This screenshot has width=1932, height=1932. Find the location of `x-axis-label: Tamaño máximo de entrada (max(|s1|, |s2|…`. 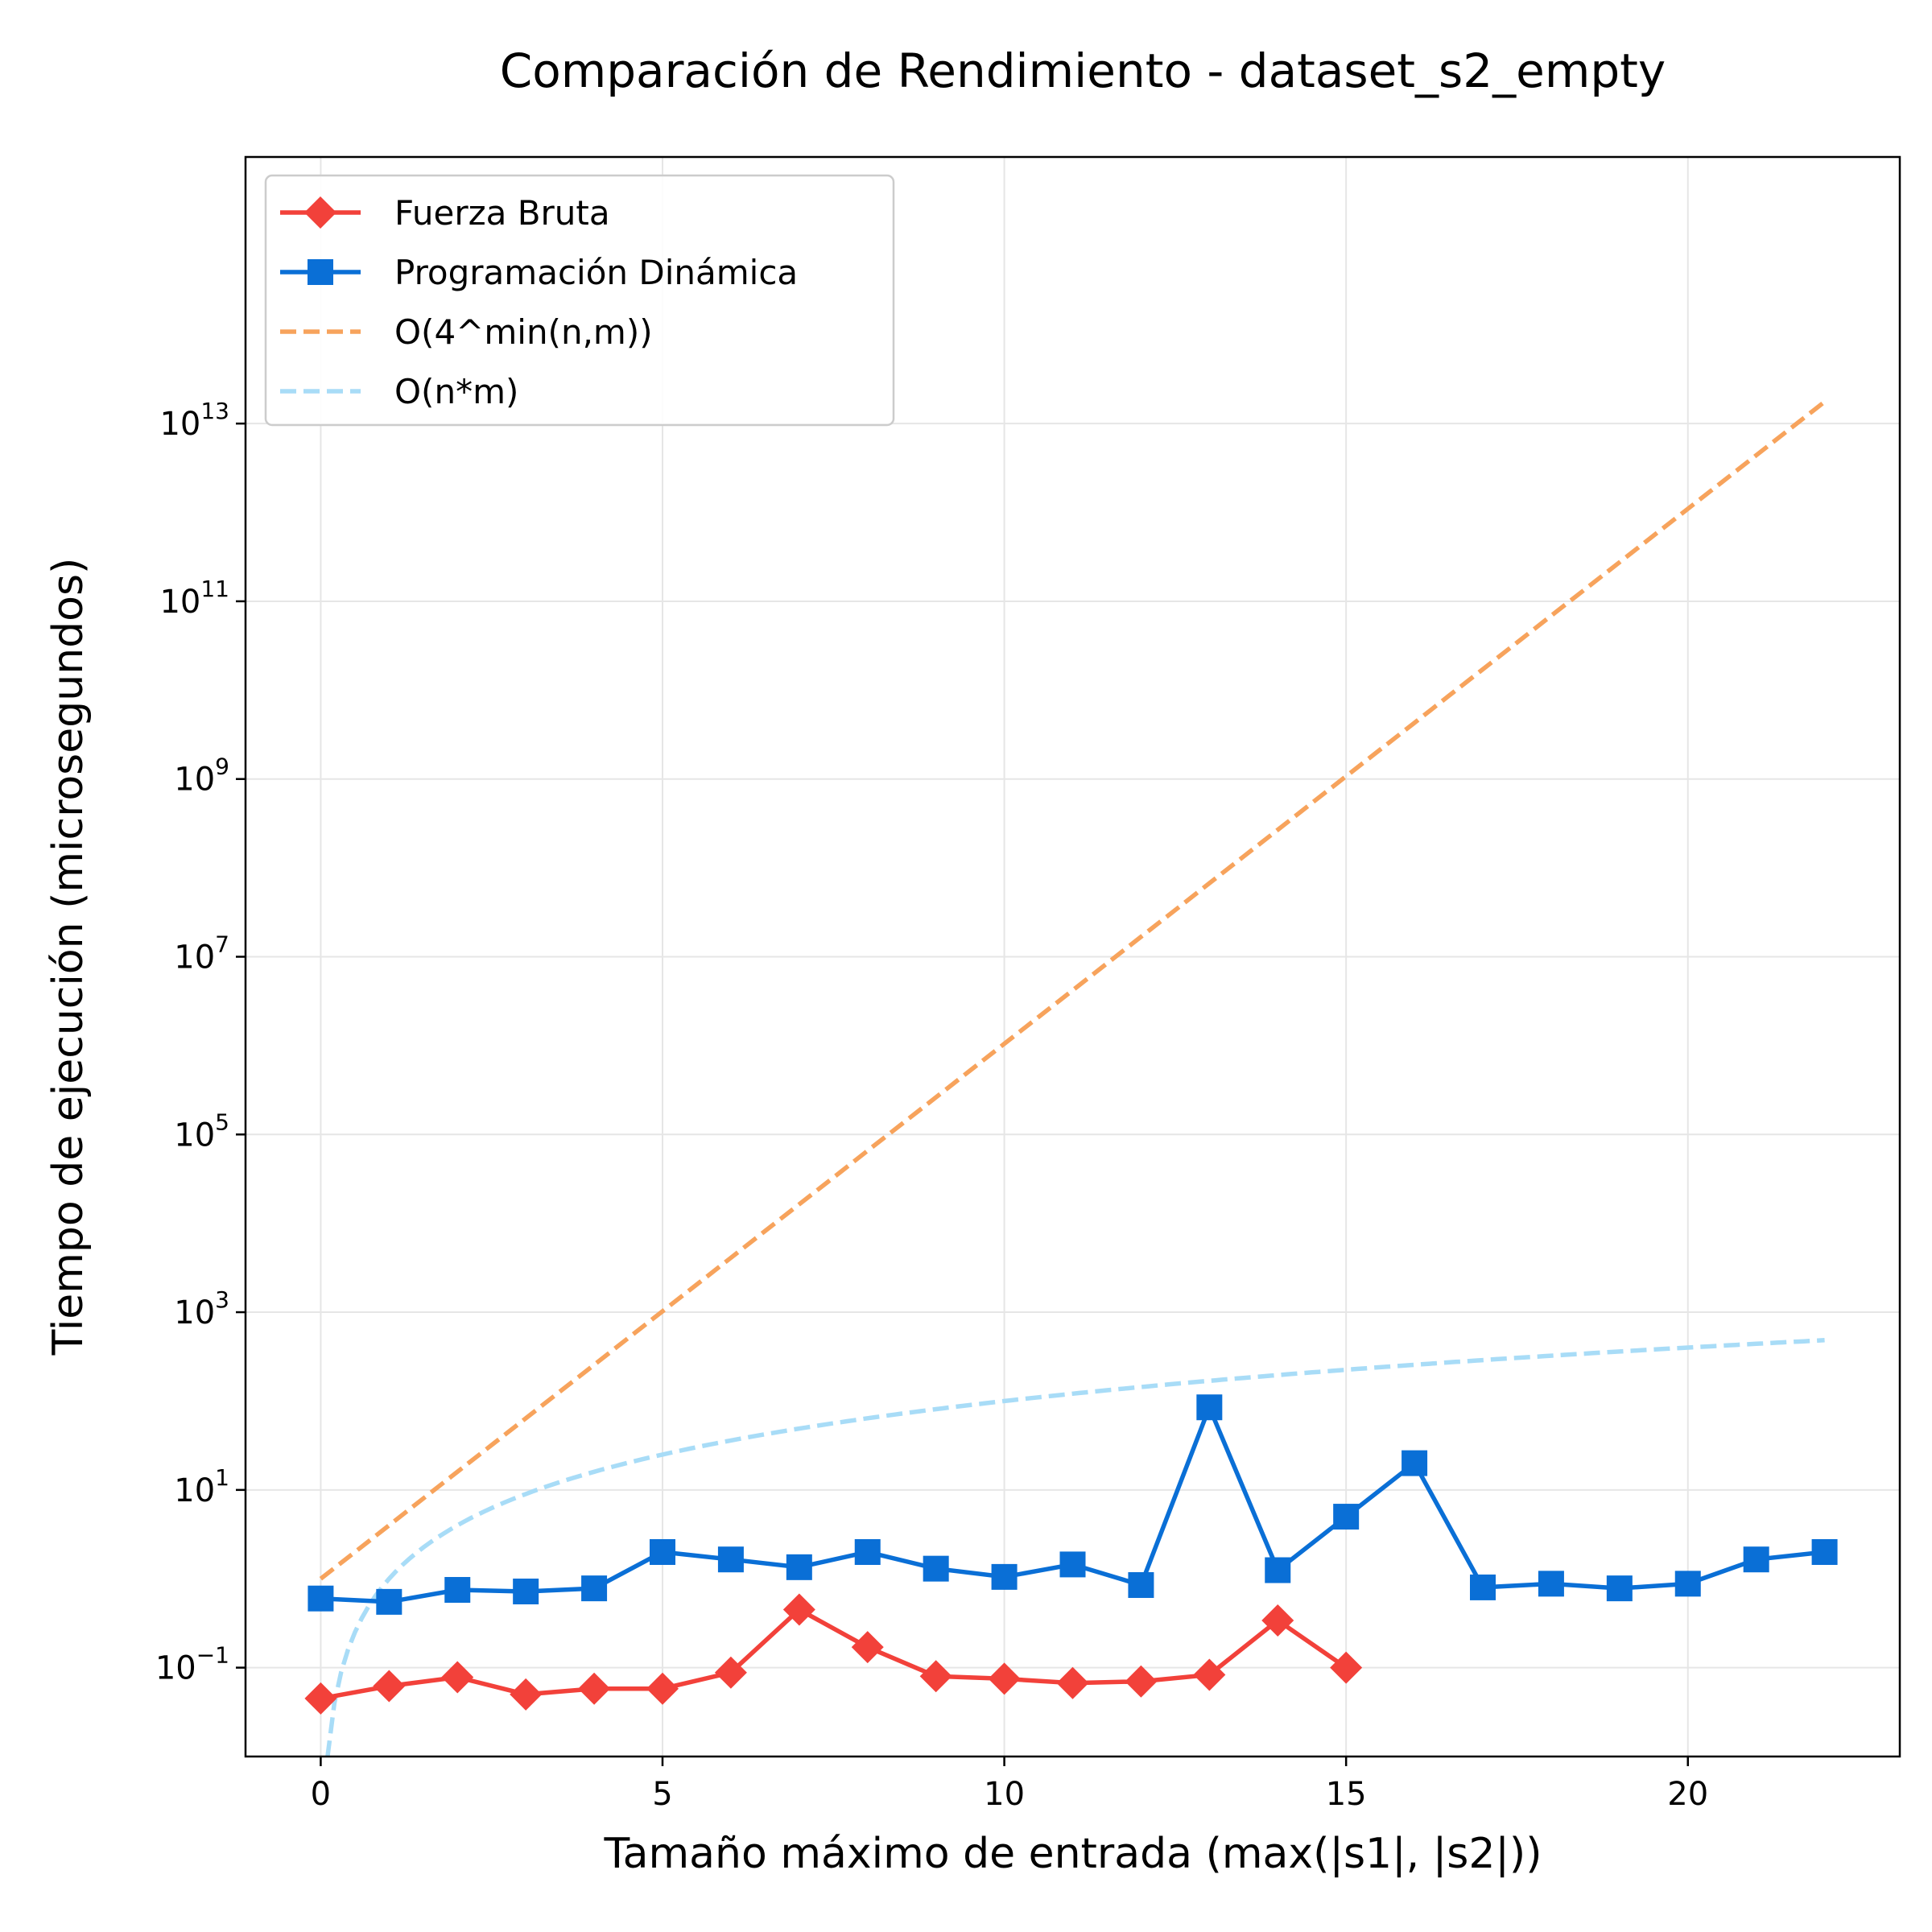

x-axis-label: Tamaño máximo de entrada (max(|s1|, |s2|… is located at coordinates (1072, 1854).